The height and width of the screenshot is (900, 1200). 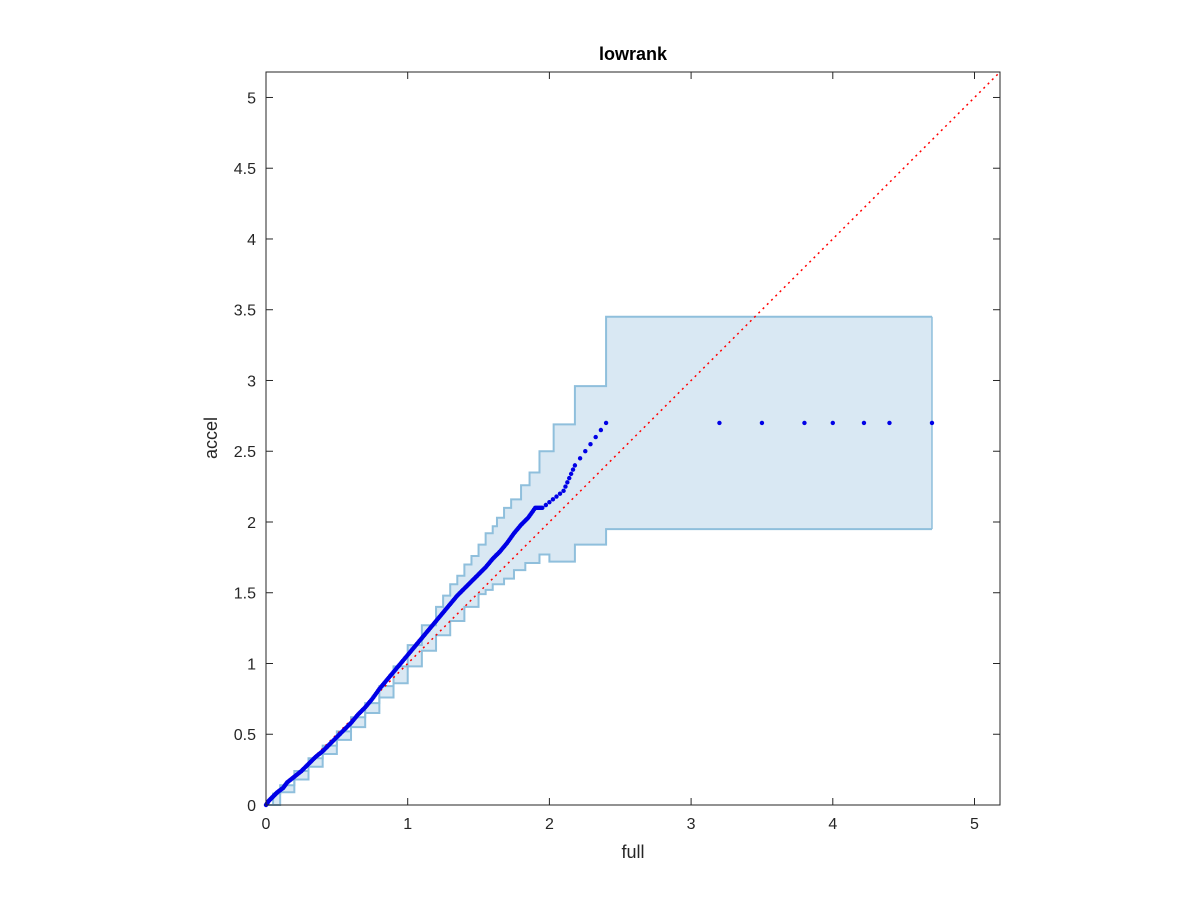 I want to click on y-tick-label: 1.5, so click(x=245, y=594).